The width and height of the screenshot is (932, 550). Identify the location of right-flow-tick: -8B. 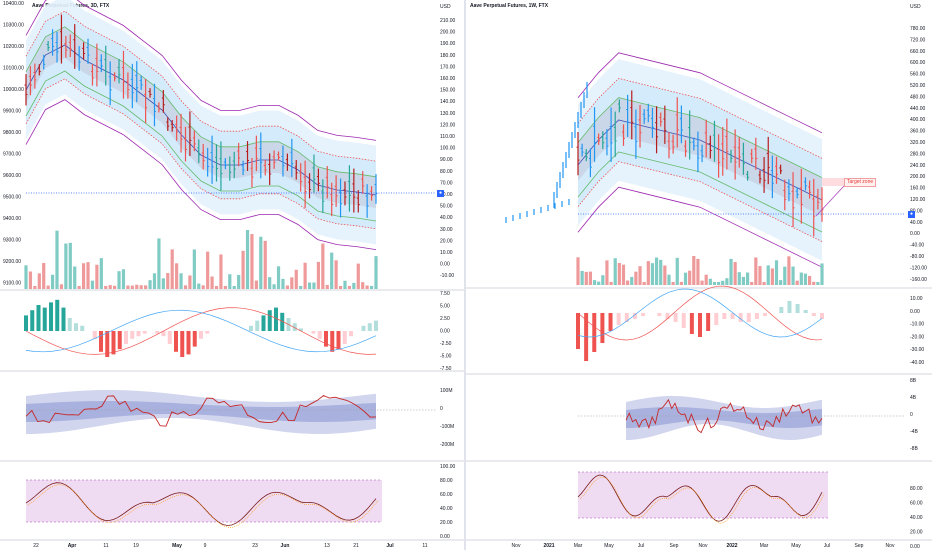
(914, 449).